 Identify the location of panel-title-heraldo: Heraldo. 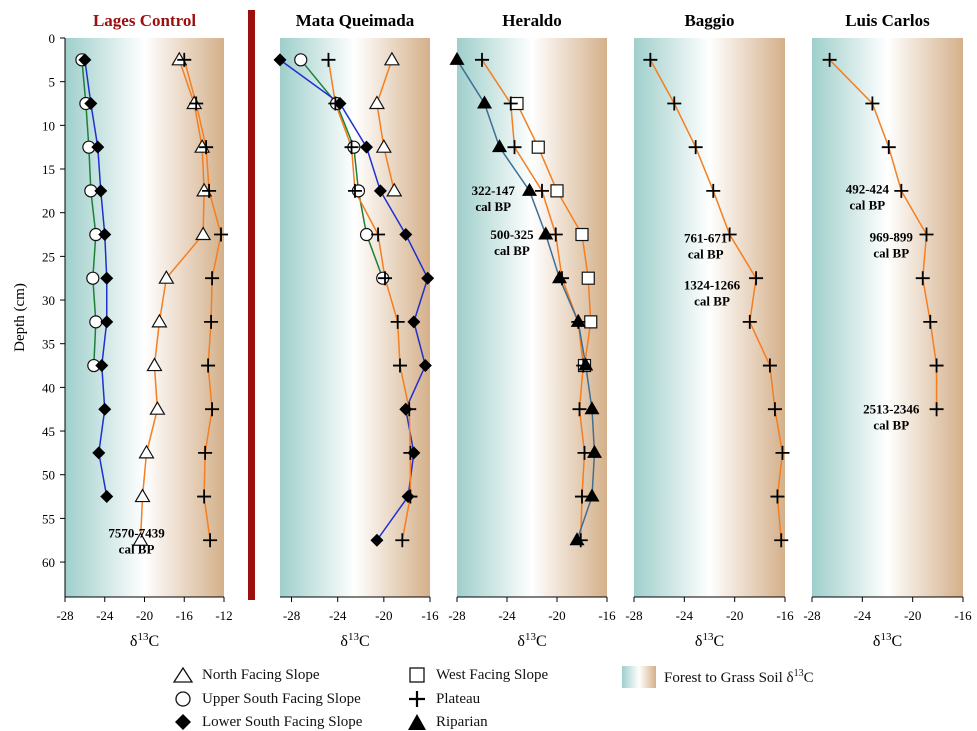
(532, 20).